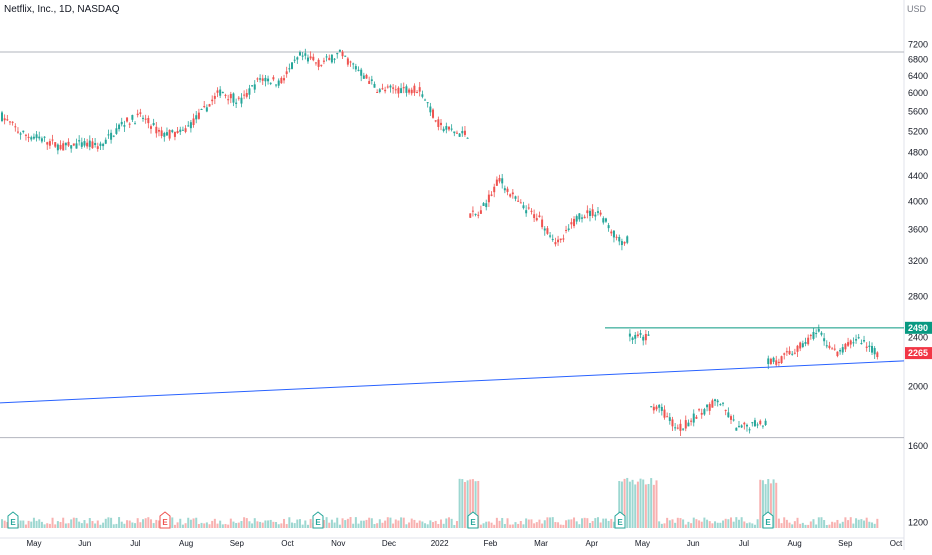  What do you see at coordinates (918, 261) in the screenshot?
I see `y-tick-label: 3200` at bounding box center [918, 261].